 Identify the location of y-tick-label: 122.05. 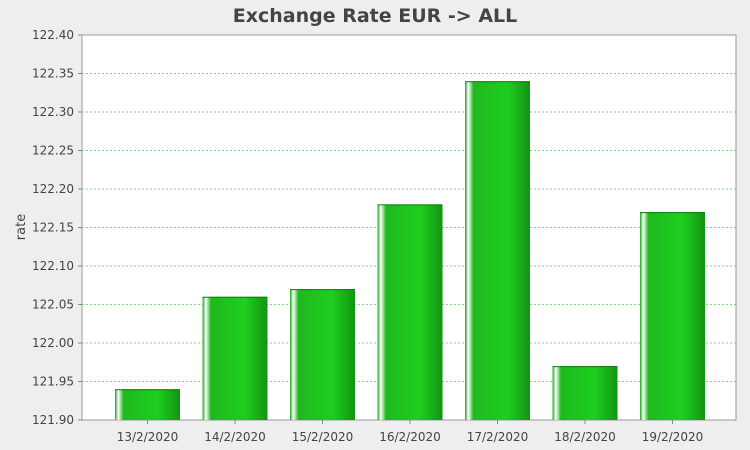
(53, 305).